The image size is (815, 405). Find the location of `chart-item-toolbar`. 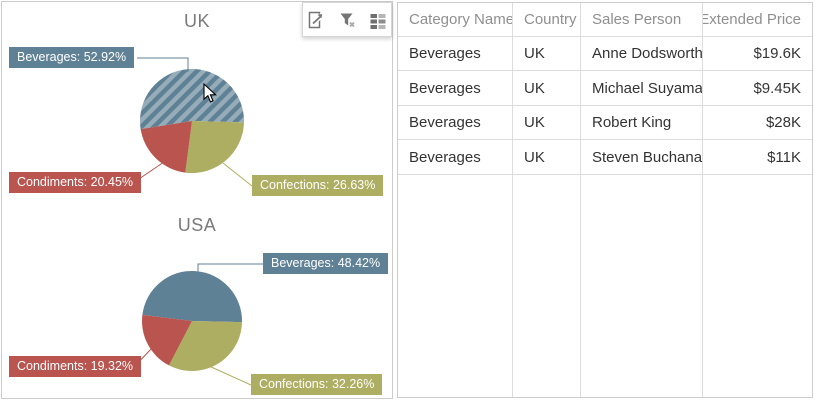

chart-item-toolbar is located at coordinates (347, 19).